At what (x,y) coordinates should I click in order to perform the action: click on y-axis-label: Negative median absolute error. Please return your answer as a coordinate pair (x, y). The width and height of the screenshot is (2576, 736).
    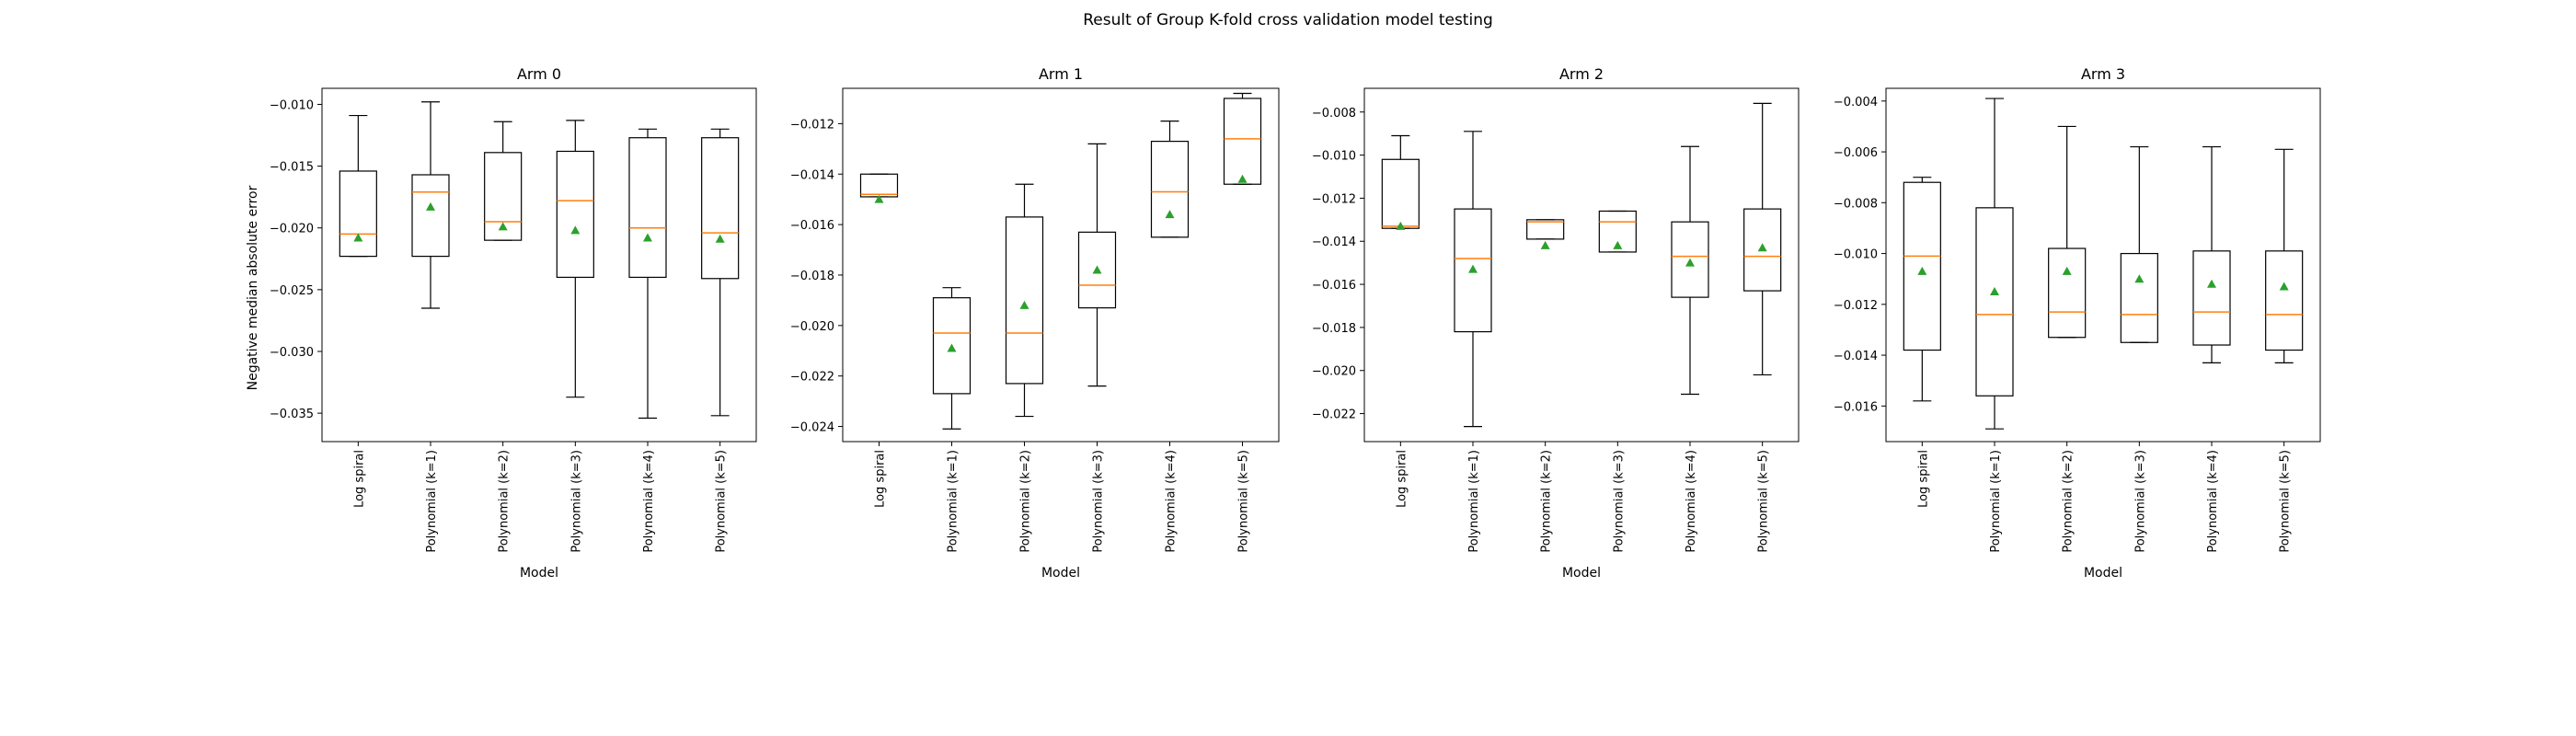
    Looking at the image, I should click on (253, 287).